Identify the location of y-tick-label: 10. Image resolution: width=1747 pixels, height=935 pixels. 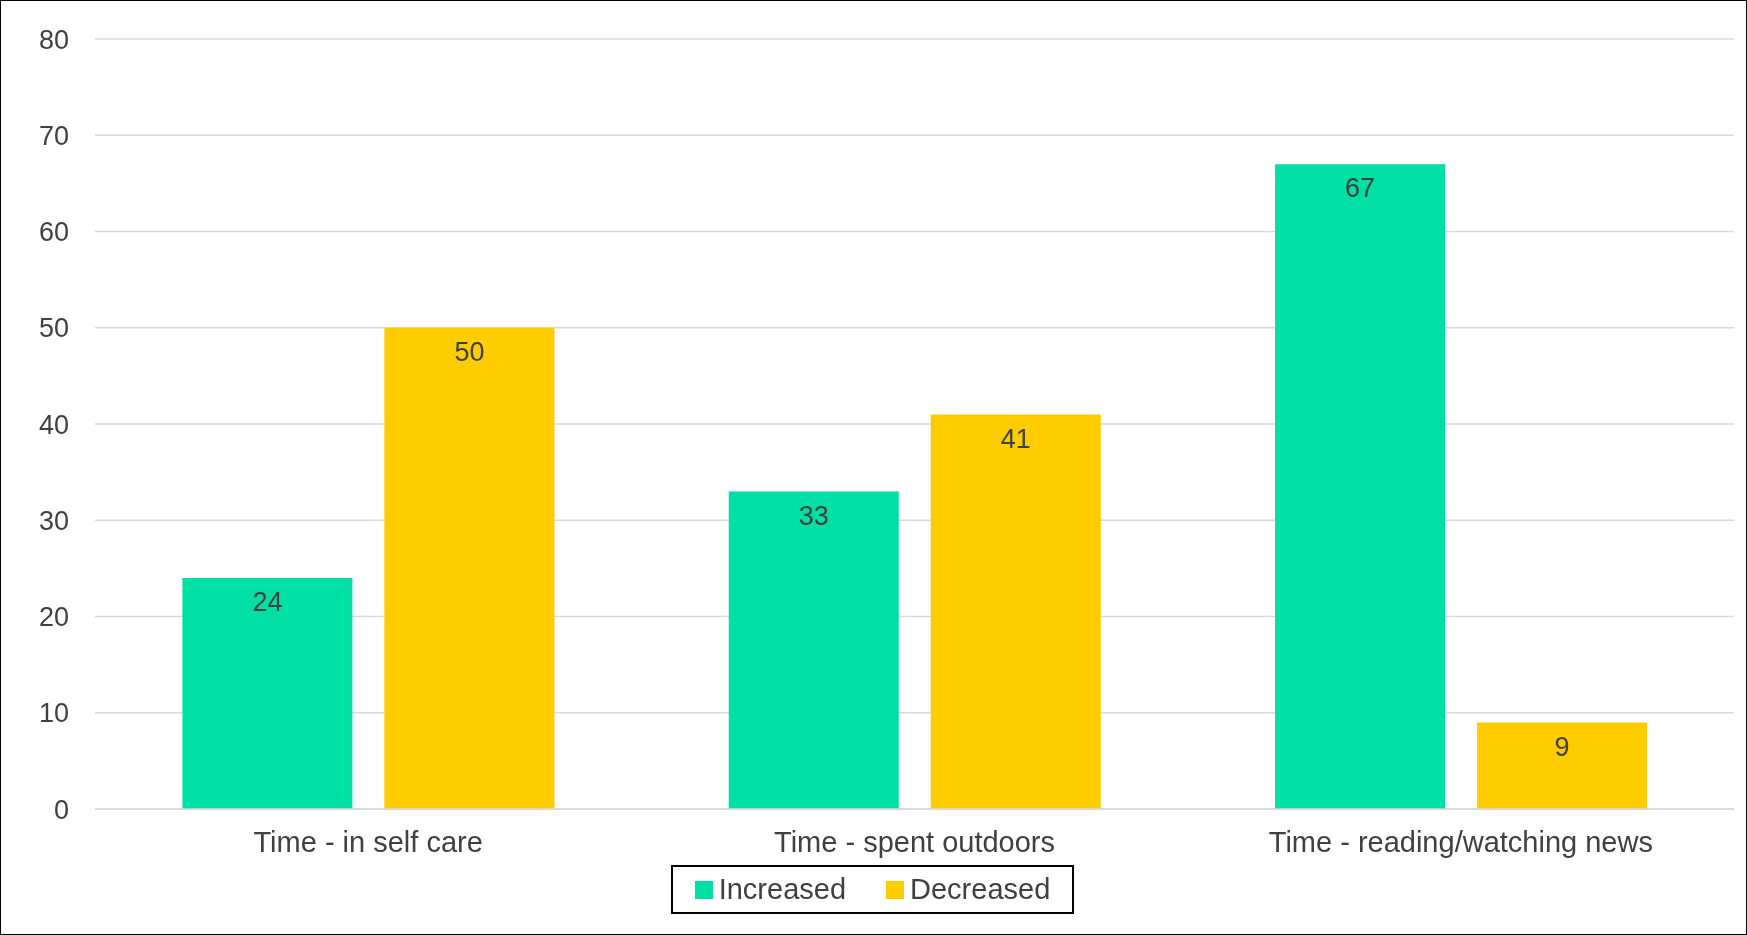
(53, 713).